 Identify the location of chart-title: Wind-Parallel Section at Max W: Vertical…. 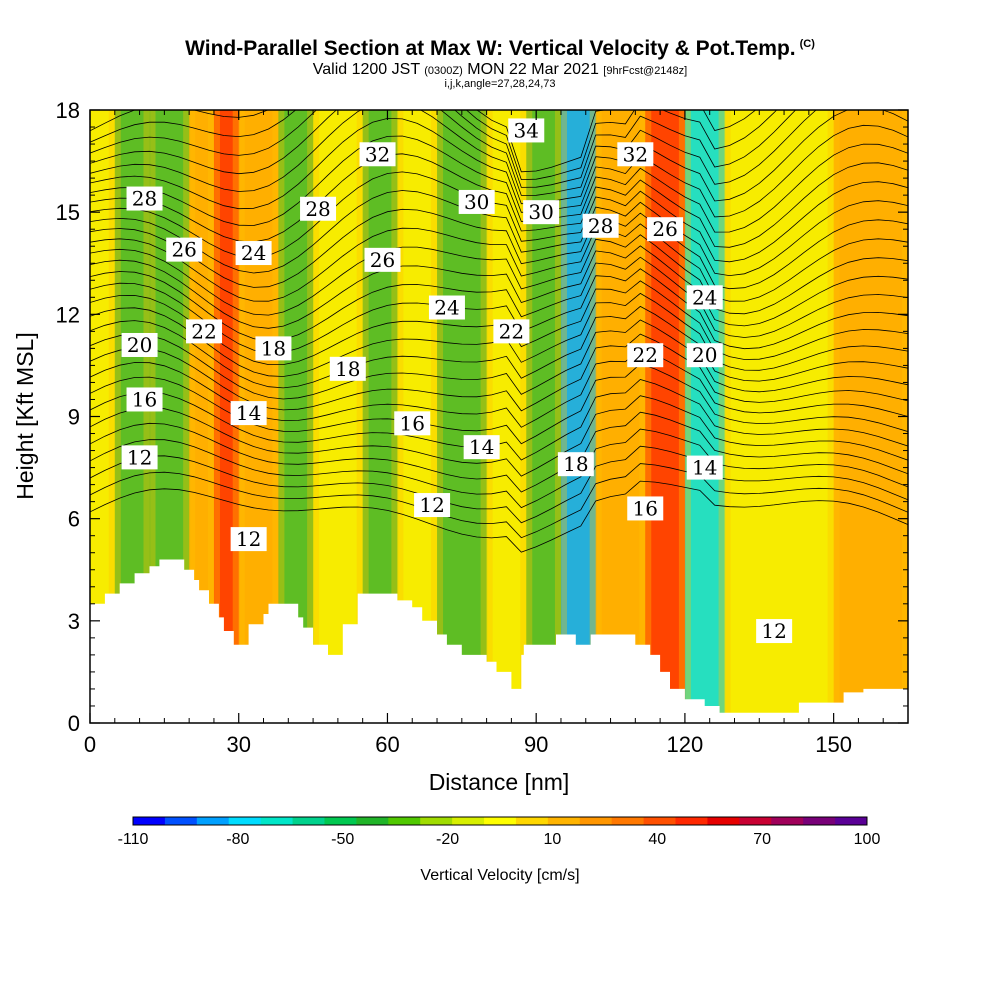
(500, 49).